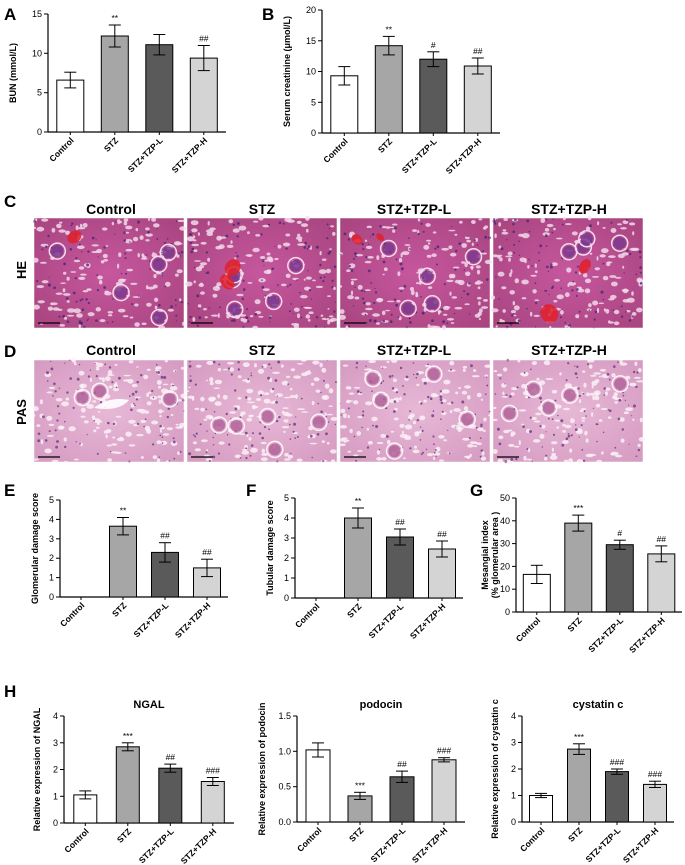  What do you see at coordinates (284, 822) in the screenshot?
I see `chart-h2-y-tick-label: 0.0` at bounding box center [284, 822].